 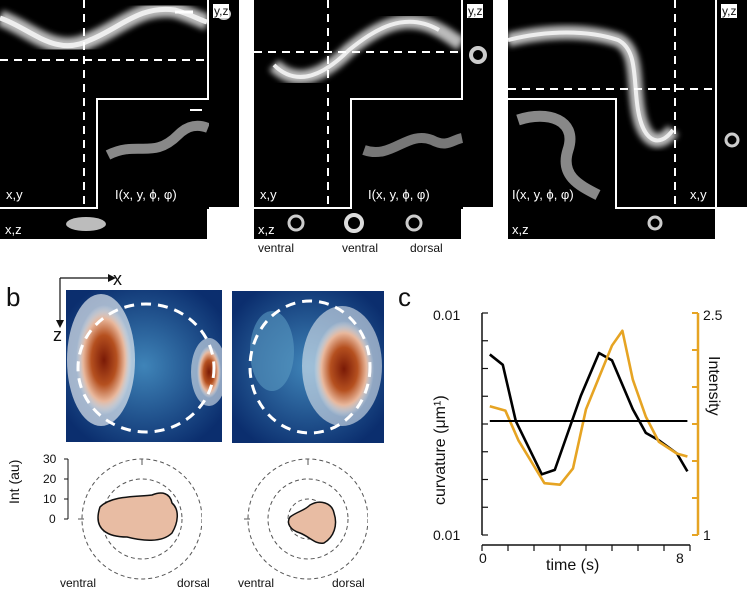 I want to click on panel-c-right-tick-bottom: 1, so click(x=707, y=535).